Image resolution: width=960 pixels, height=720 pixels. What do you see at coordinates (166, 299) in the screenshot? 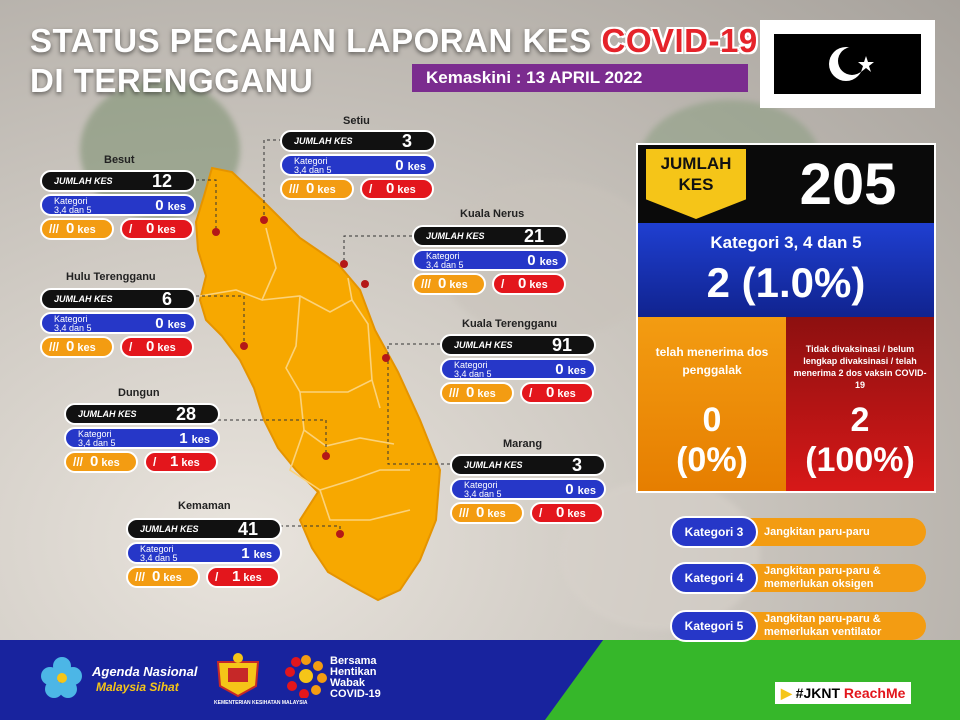
I see `district-total: 6` at bounding box center [166, 299].